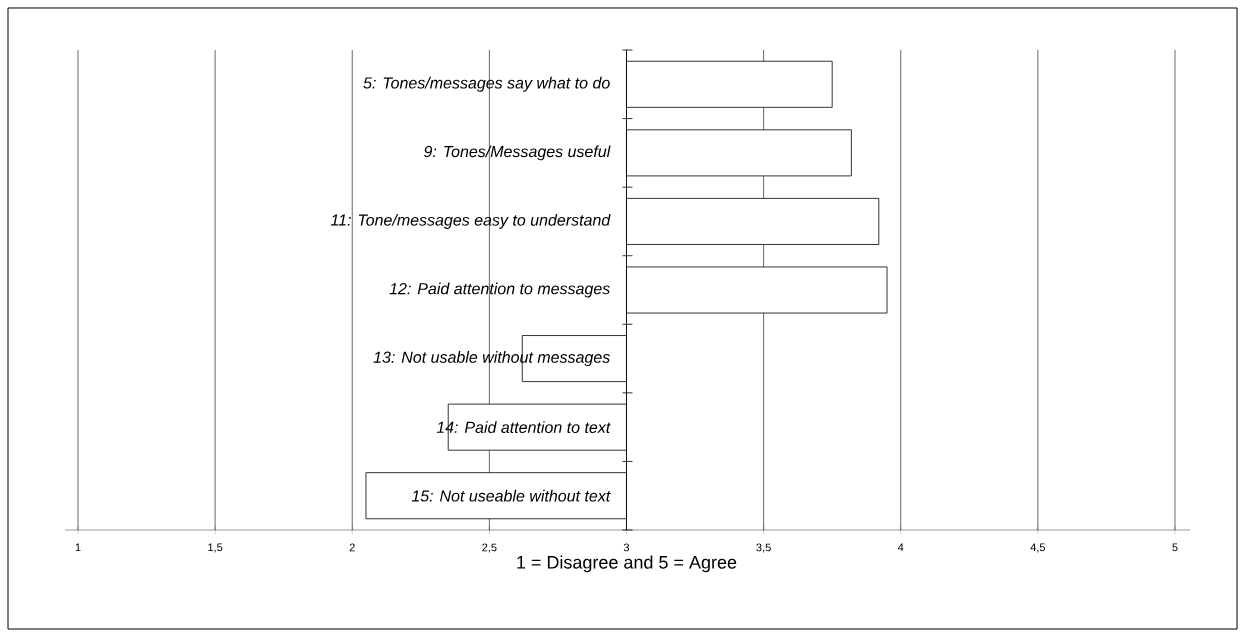 The image size is (1245, 637). Describe the element at coordinates (1175, 547) in the screenshot. I see `x-tick-label: 5` at that location.